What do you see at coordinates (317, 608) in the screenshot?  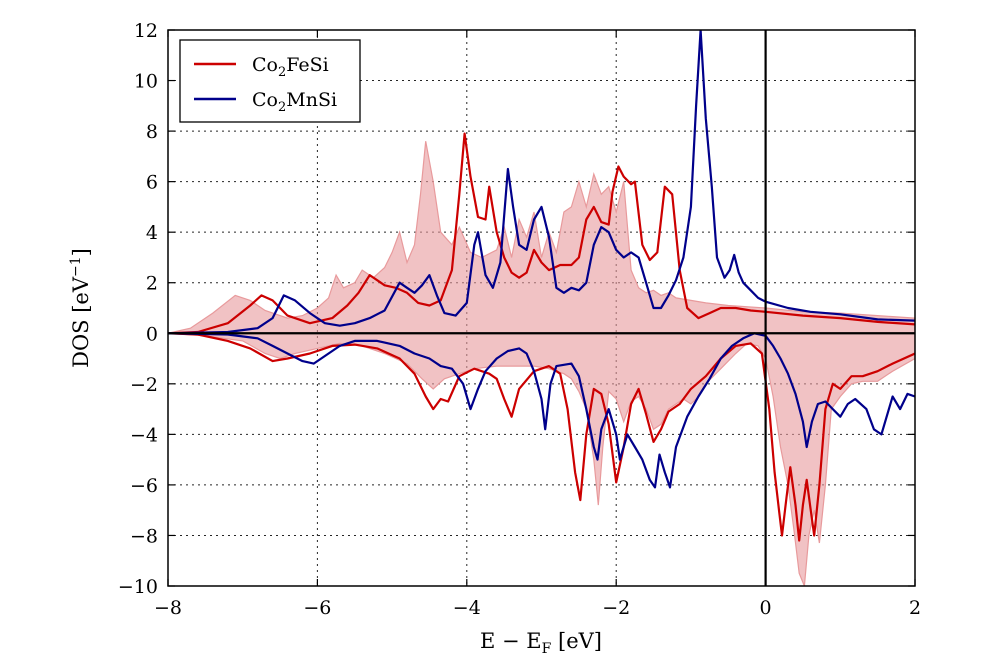 I see `x-tick-label: −6` at bounding box center [317, 608].